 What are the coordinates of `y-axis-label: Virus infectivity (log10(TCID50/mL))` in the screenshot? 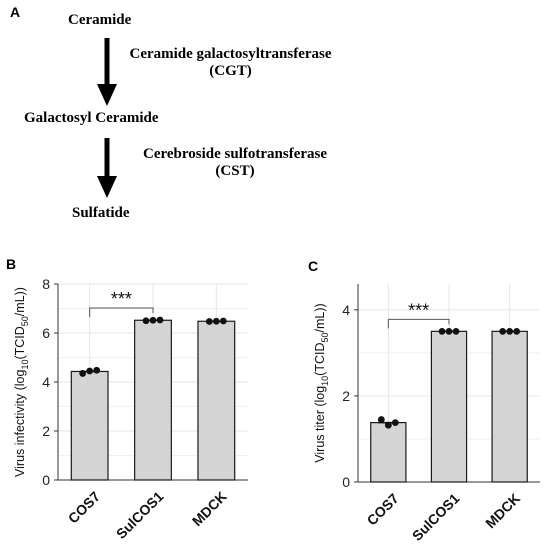 It's located at (21, 382).